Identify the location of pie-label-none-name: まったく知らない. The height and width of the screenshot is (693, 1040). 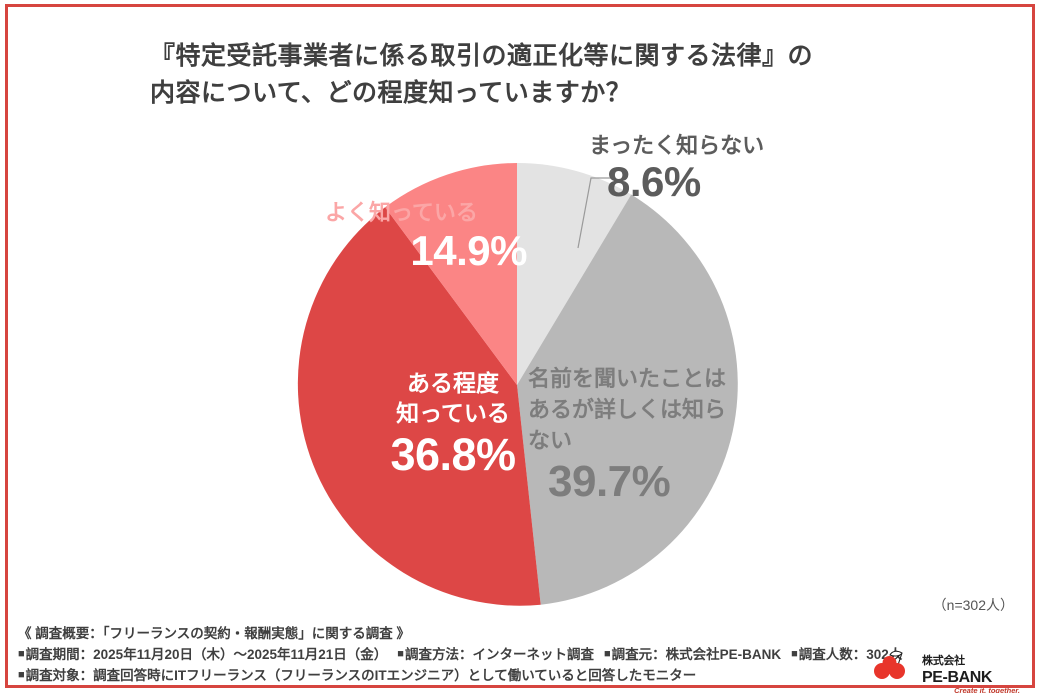
(677, 145).